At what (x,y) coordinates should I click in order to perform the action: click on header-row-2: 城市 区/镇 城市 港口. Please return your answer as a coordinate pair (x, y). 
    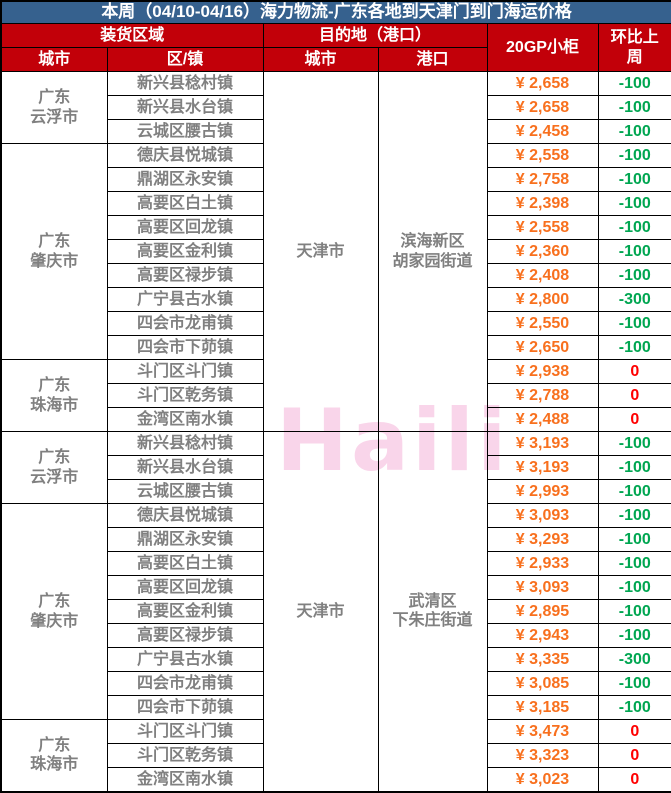
    Looking at the image, I should click on (335, 59).